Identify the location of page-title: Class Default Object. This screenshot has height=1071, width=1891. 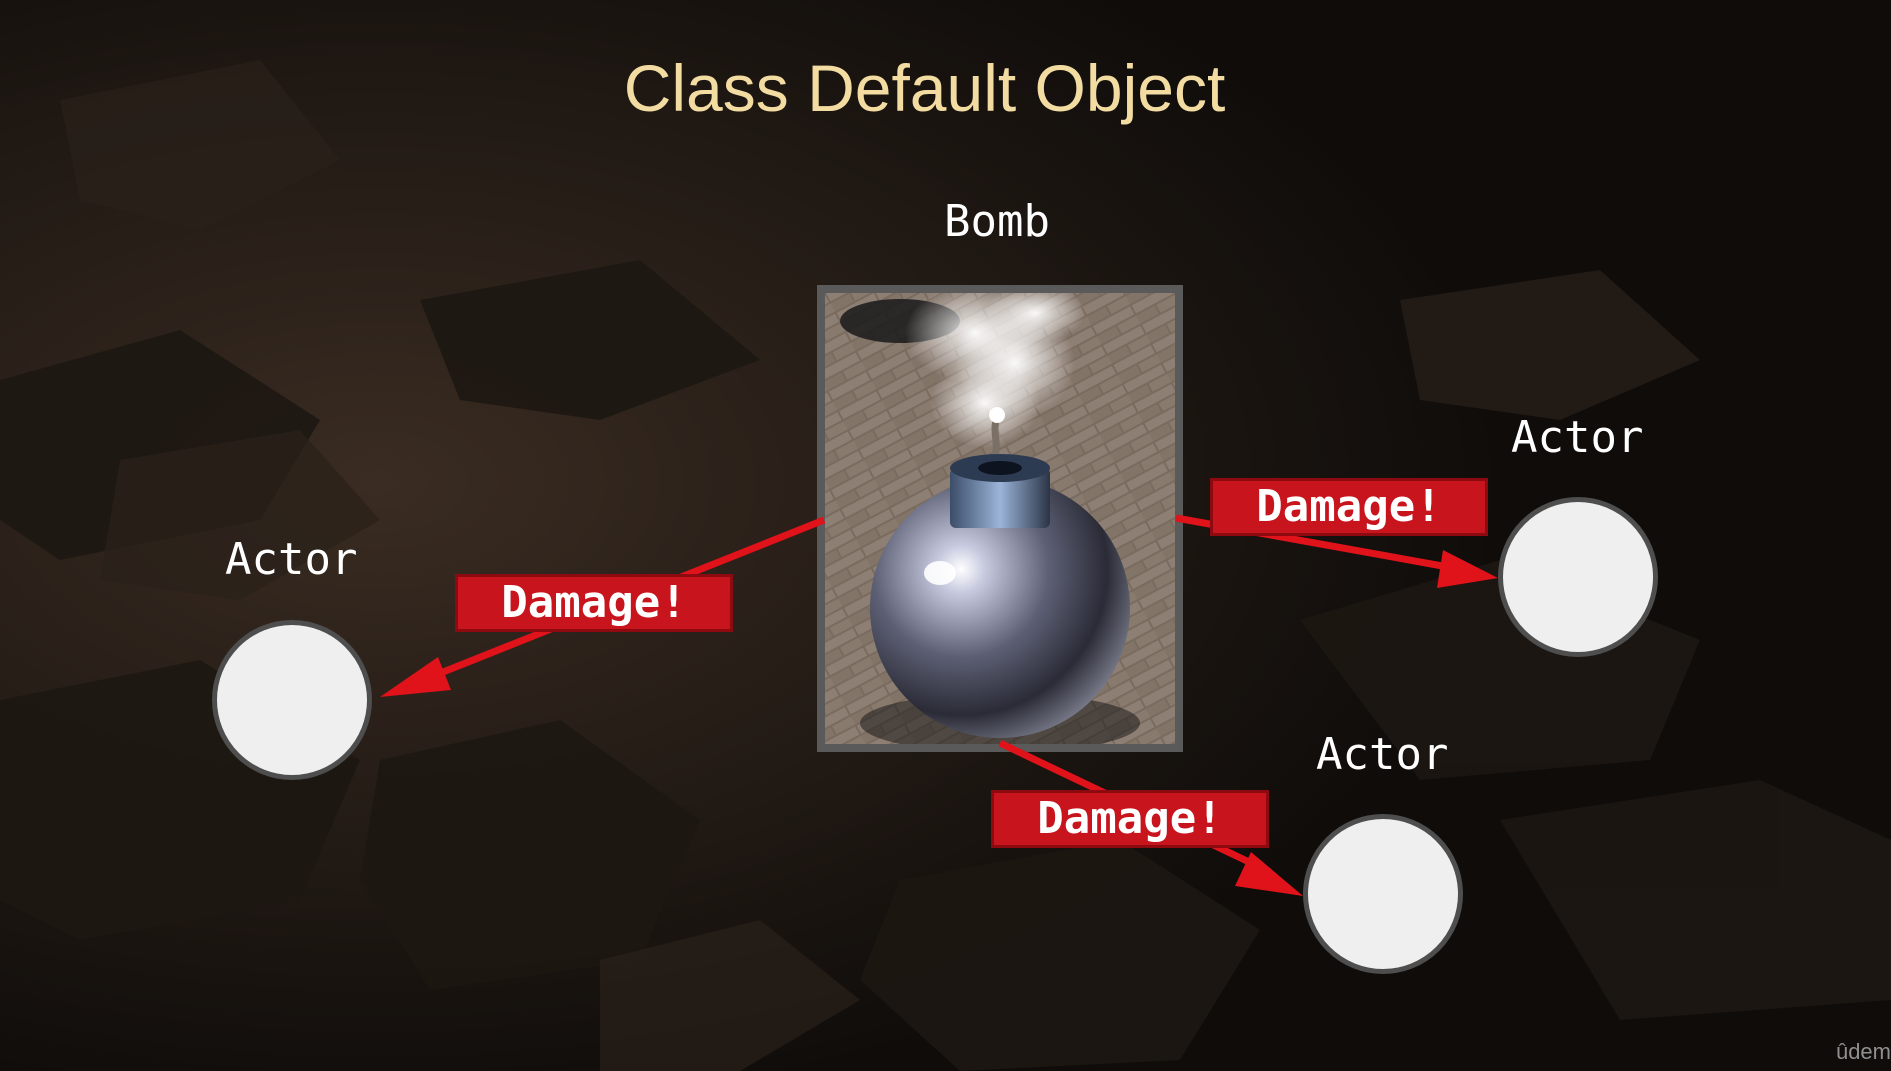
(924, 88).